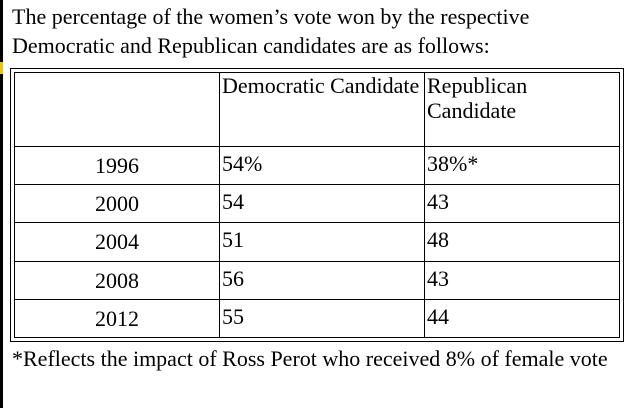  What do you see at coordinates (322, 280) in the screenshot?
I see `democratic-cell: 56` at bounding box center [322, 280].